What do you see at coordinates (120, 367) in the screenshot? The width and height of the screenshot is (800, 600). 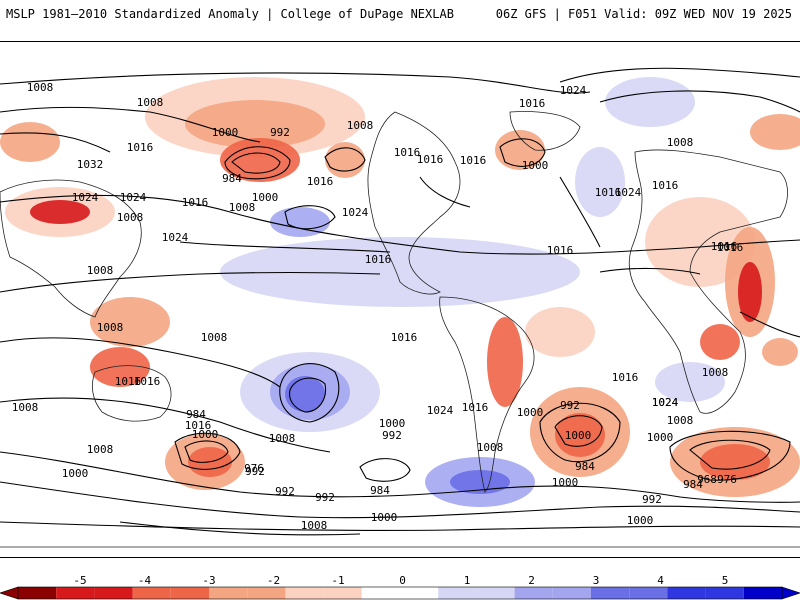 I see `anomaly-north-australia` at bounding box center [120, 367].